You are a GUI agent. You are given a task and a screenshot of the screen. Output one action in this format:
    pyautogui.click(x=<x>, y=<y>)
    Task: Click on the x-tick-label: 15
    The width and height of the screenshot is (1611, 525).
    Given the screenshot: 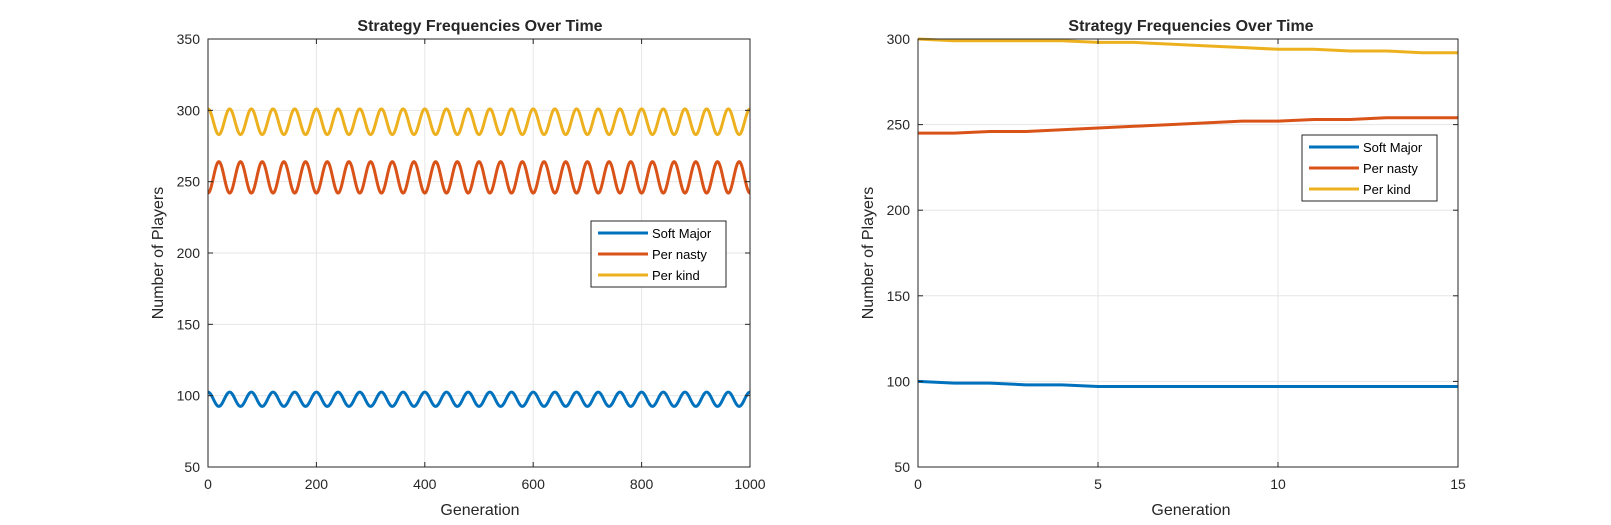 What is the action you would take?
    pyautogui.click(x=1458, y=484)
    